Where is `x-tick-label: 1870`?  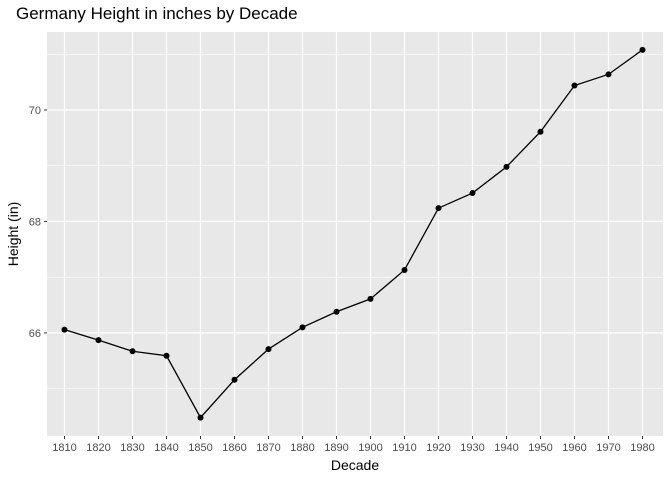 x-tick-label: 1870 is located at coordinates (268, 448).